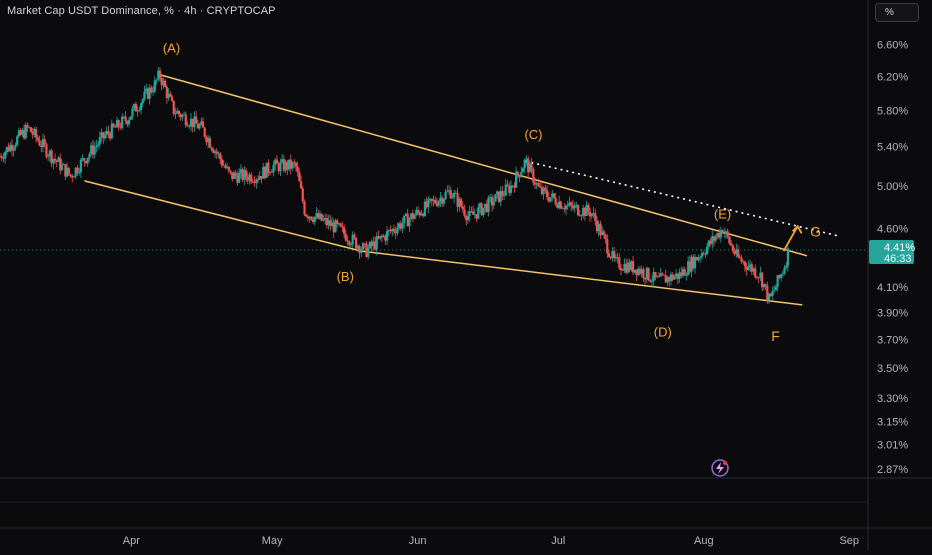 The width and height of the screenshot is (932, 555). I want to click on price-tick-label: 3.90%, so click(892, 314).